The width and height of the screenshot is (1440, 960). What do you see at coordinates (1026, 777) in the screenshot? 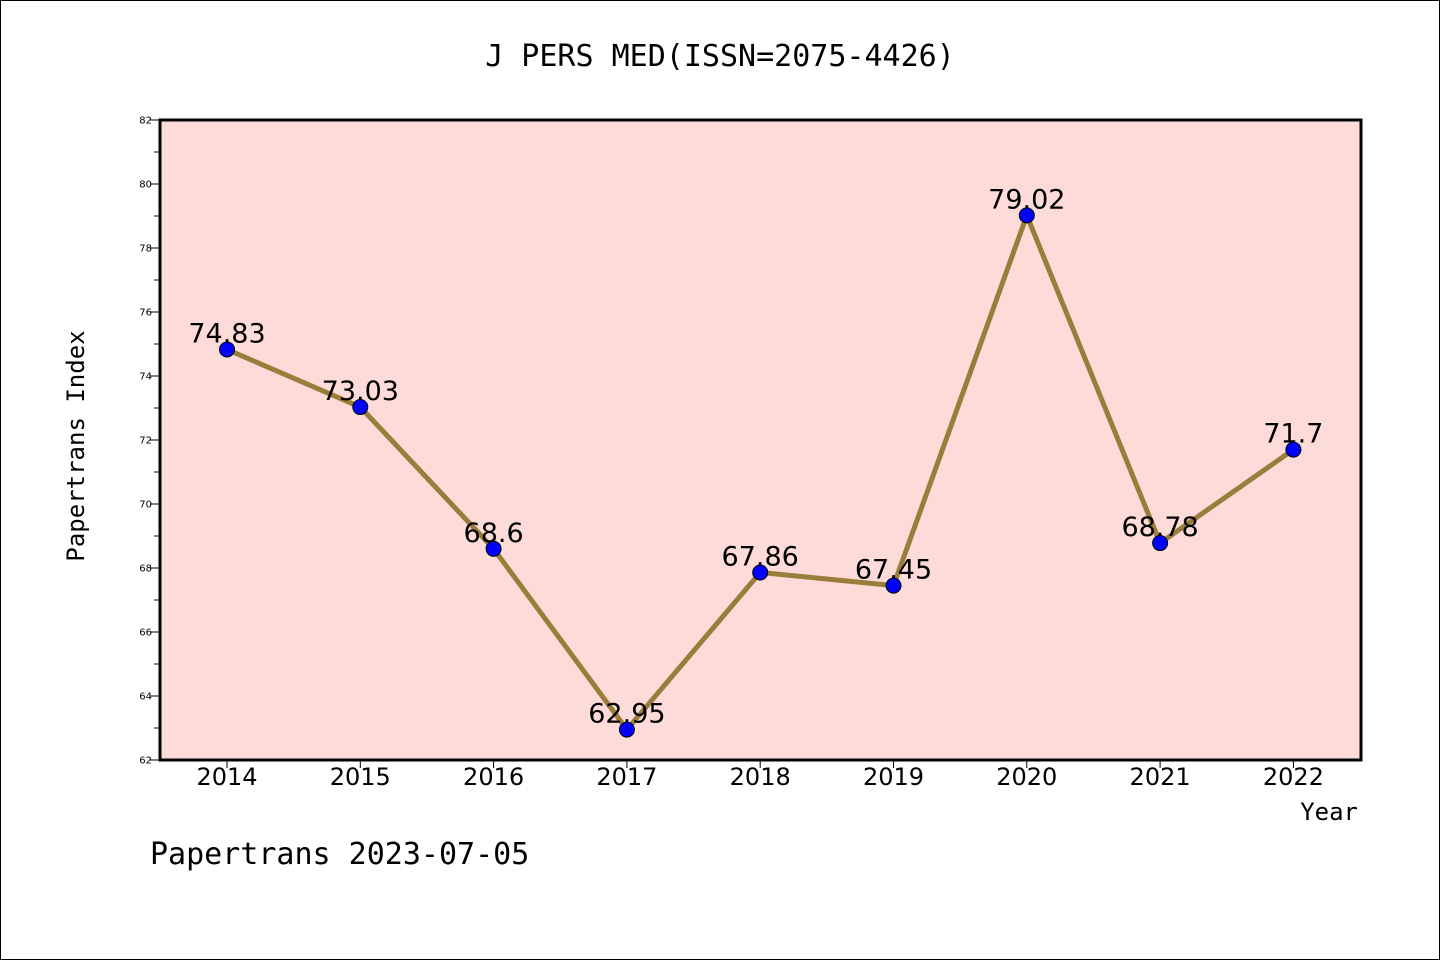
I see `x-tick-label: 2020` at bounding box center [1026, 777].